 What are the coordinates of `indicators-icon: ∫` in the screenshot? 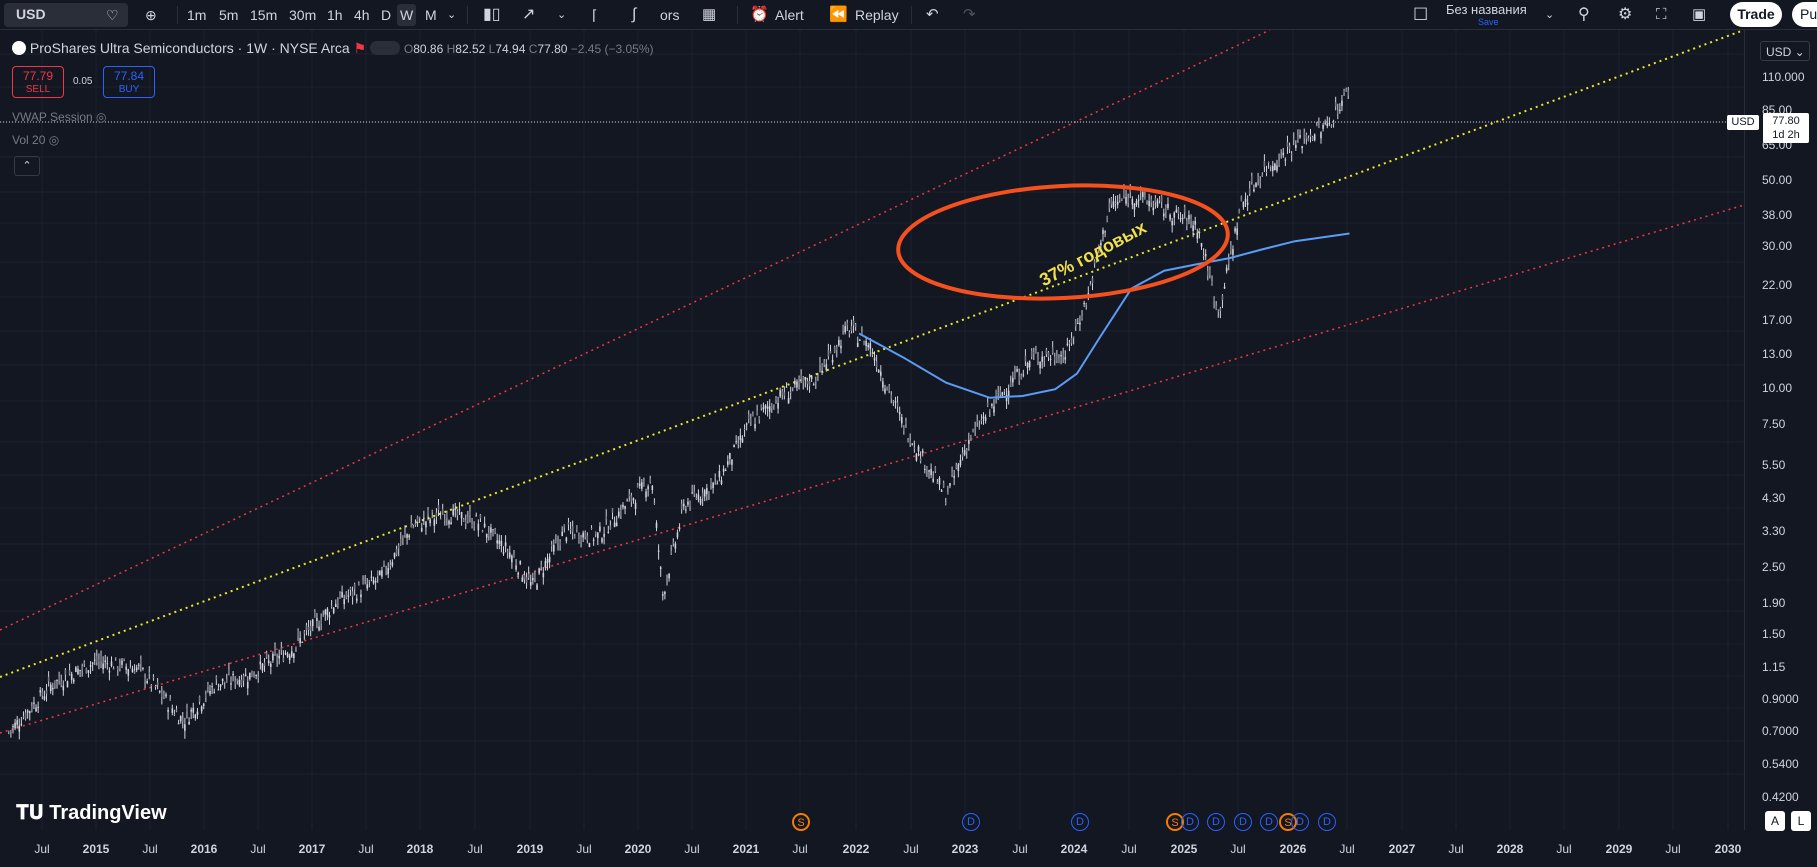 It's located at (634, 14).